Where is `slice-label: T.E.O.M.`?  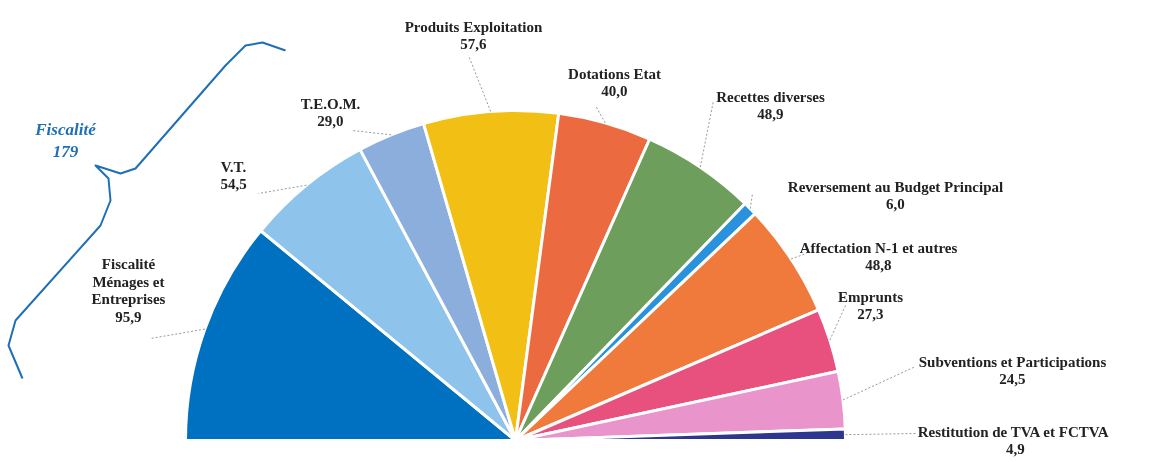
slice-label: T.E.O.M. is located at coordinates (330, 103).